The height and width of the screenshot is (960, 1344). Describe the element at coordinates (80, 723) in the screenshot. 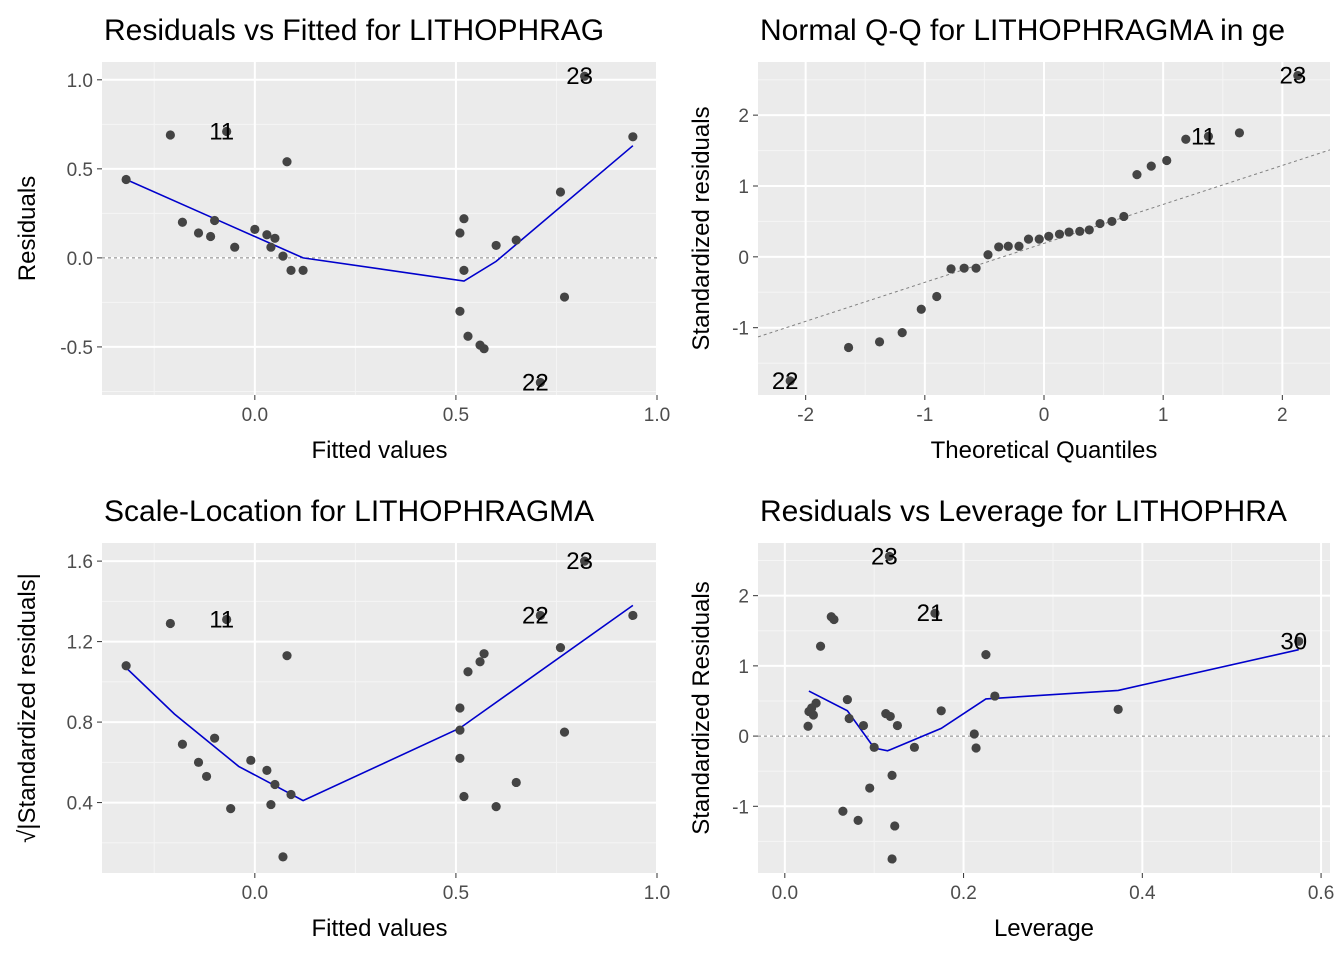

I see `y-tick-label: 0.8` at that location.